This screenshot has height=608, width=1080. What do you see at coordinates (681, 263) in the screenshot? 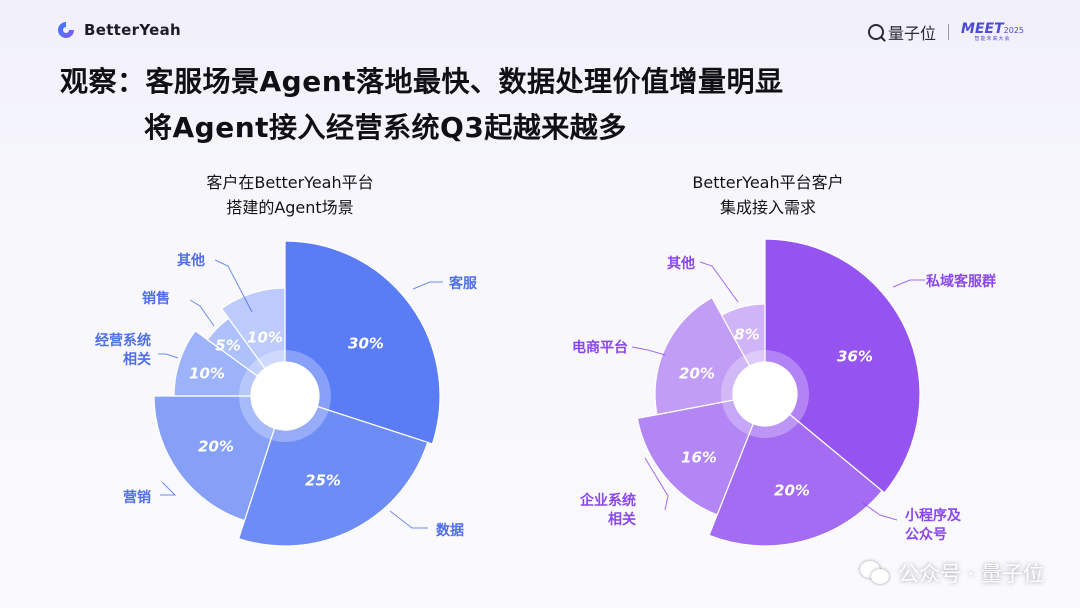
I see `chart-right-category-label-4: 其他` at bounding box center [681, 263].